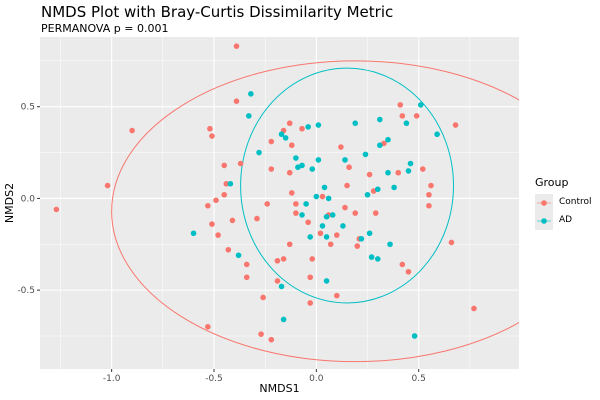  What do you see at coordinates (214, 379) in the screenshot?
I see `x-tick-label: -0.5` at bounding box center [214, 379].